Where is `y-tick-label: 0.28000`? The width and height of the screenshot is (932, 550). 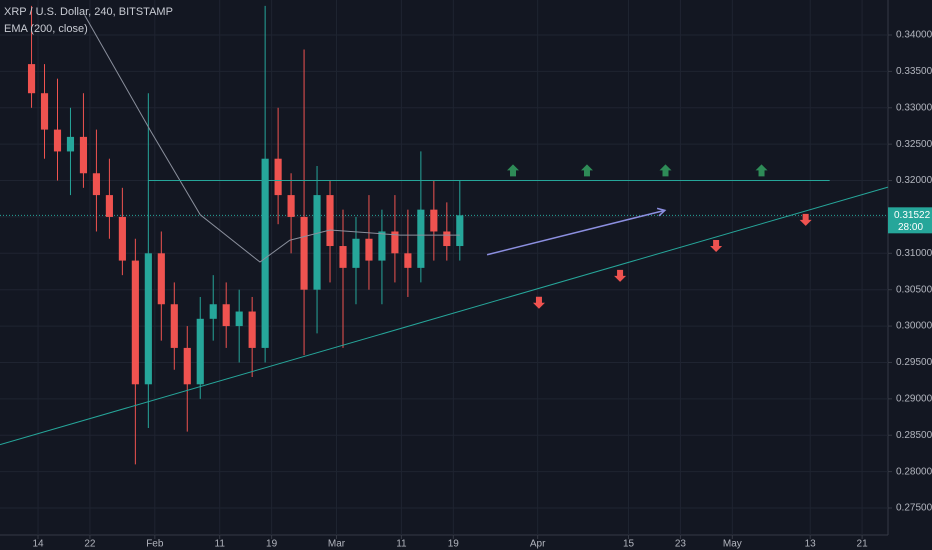
y-tick-label: 0.28000 is located at coordinates (914, 471).